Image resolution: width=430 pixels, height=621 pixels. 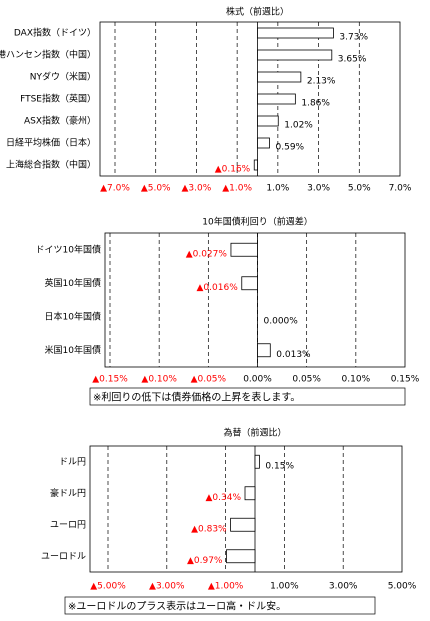 What do you see at coordinates (72, 461) in the screenshot?
I see `category-label: ドル円` at bounding box center [72, 461].